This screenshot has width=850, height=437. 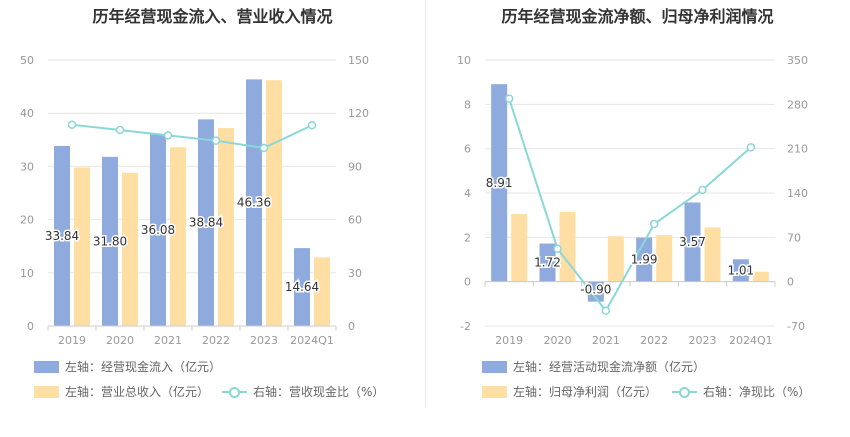 What do you see at coordinates (794, 237) in the screenshot?
I see `y-right-tick-label: 70` at bounding box center [794, 237].